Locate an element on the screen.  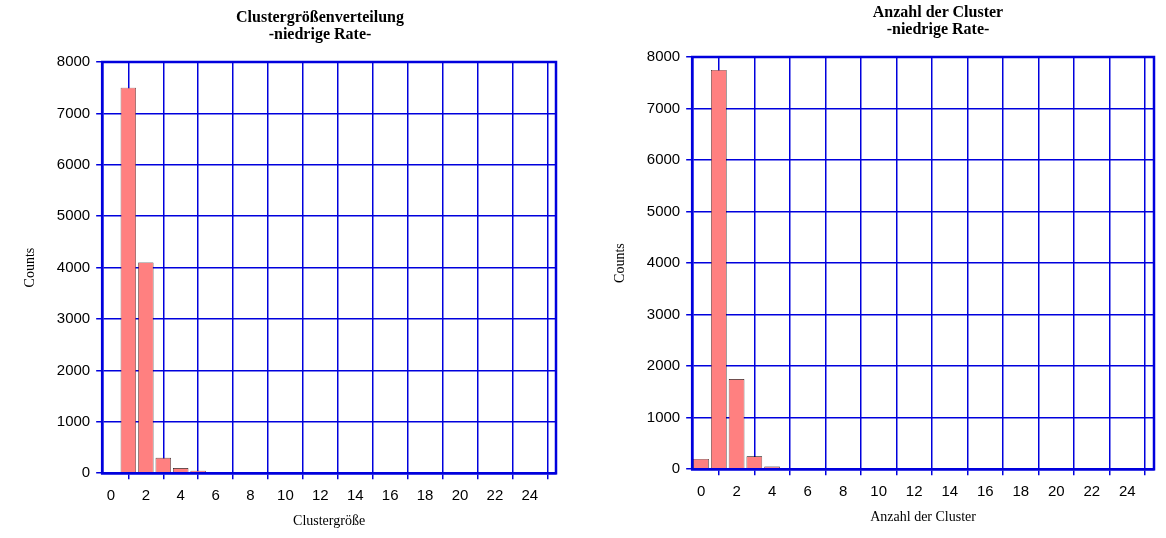
x-axis-title: Clustergröße is located at coordinates (329, 521).